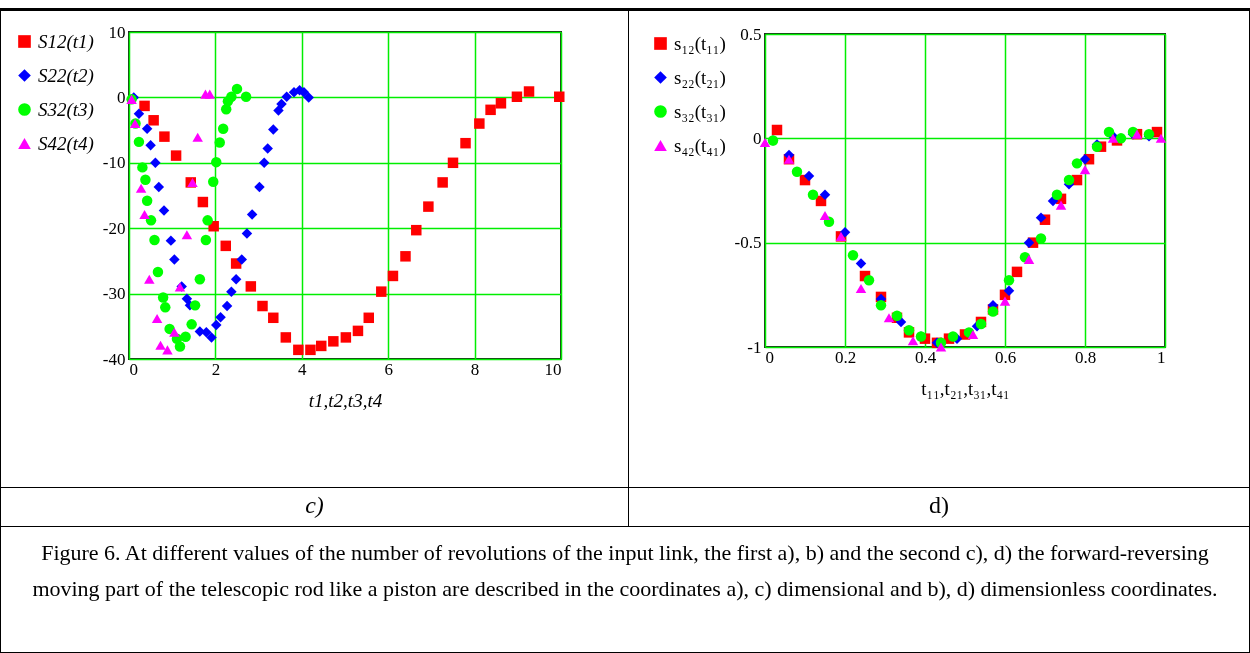 The width and height of the screenshot is (1250, 653). Describe the element at coordinates (114, 228) in the screenshot. I see `y-tick-label: -20` at that location.